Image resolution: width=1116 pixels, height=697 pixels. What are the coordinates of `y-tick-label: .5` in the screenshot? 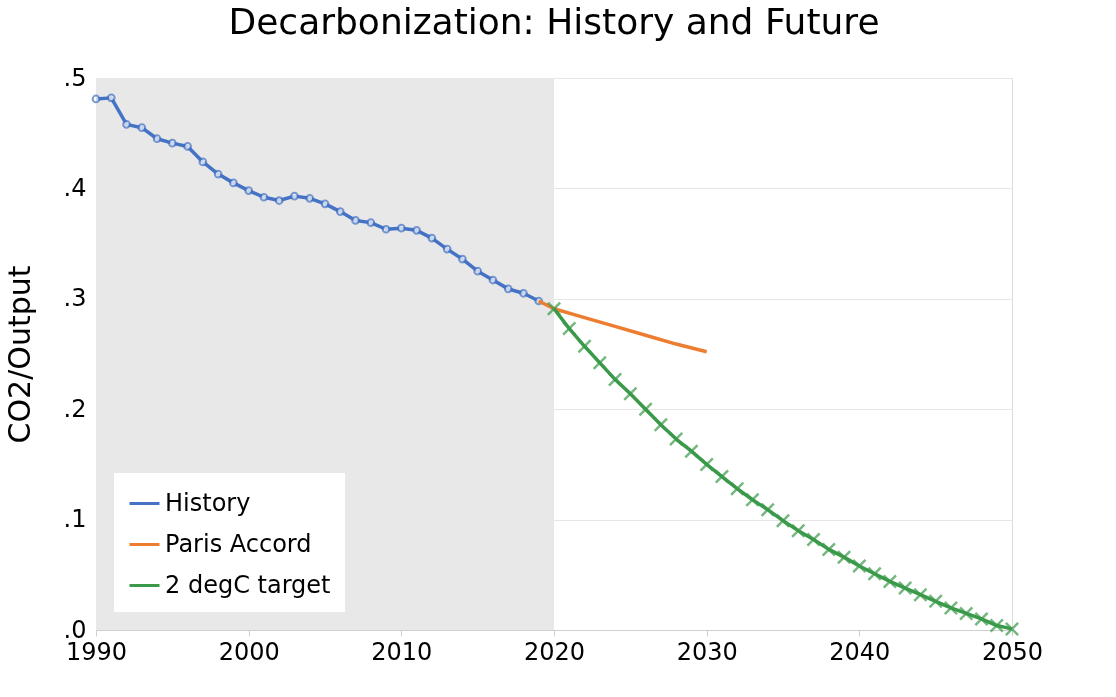 It's located at (75, 77).